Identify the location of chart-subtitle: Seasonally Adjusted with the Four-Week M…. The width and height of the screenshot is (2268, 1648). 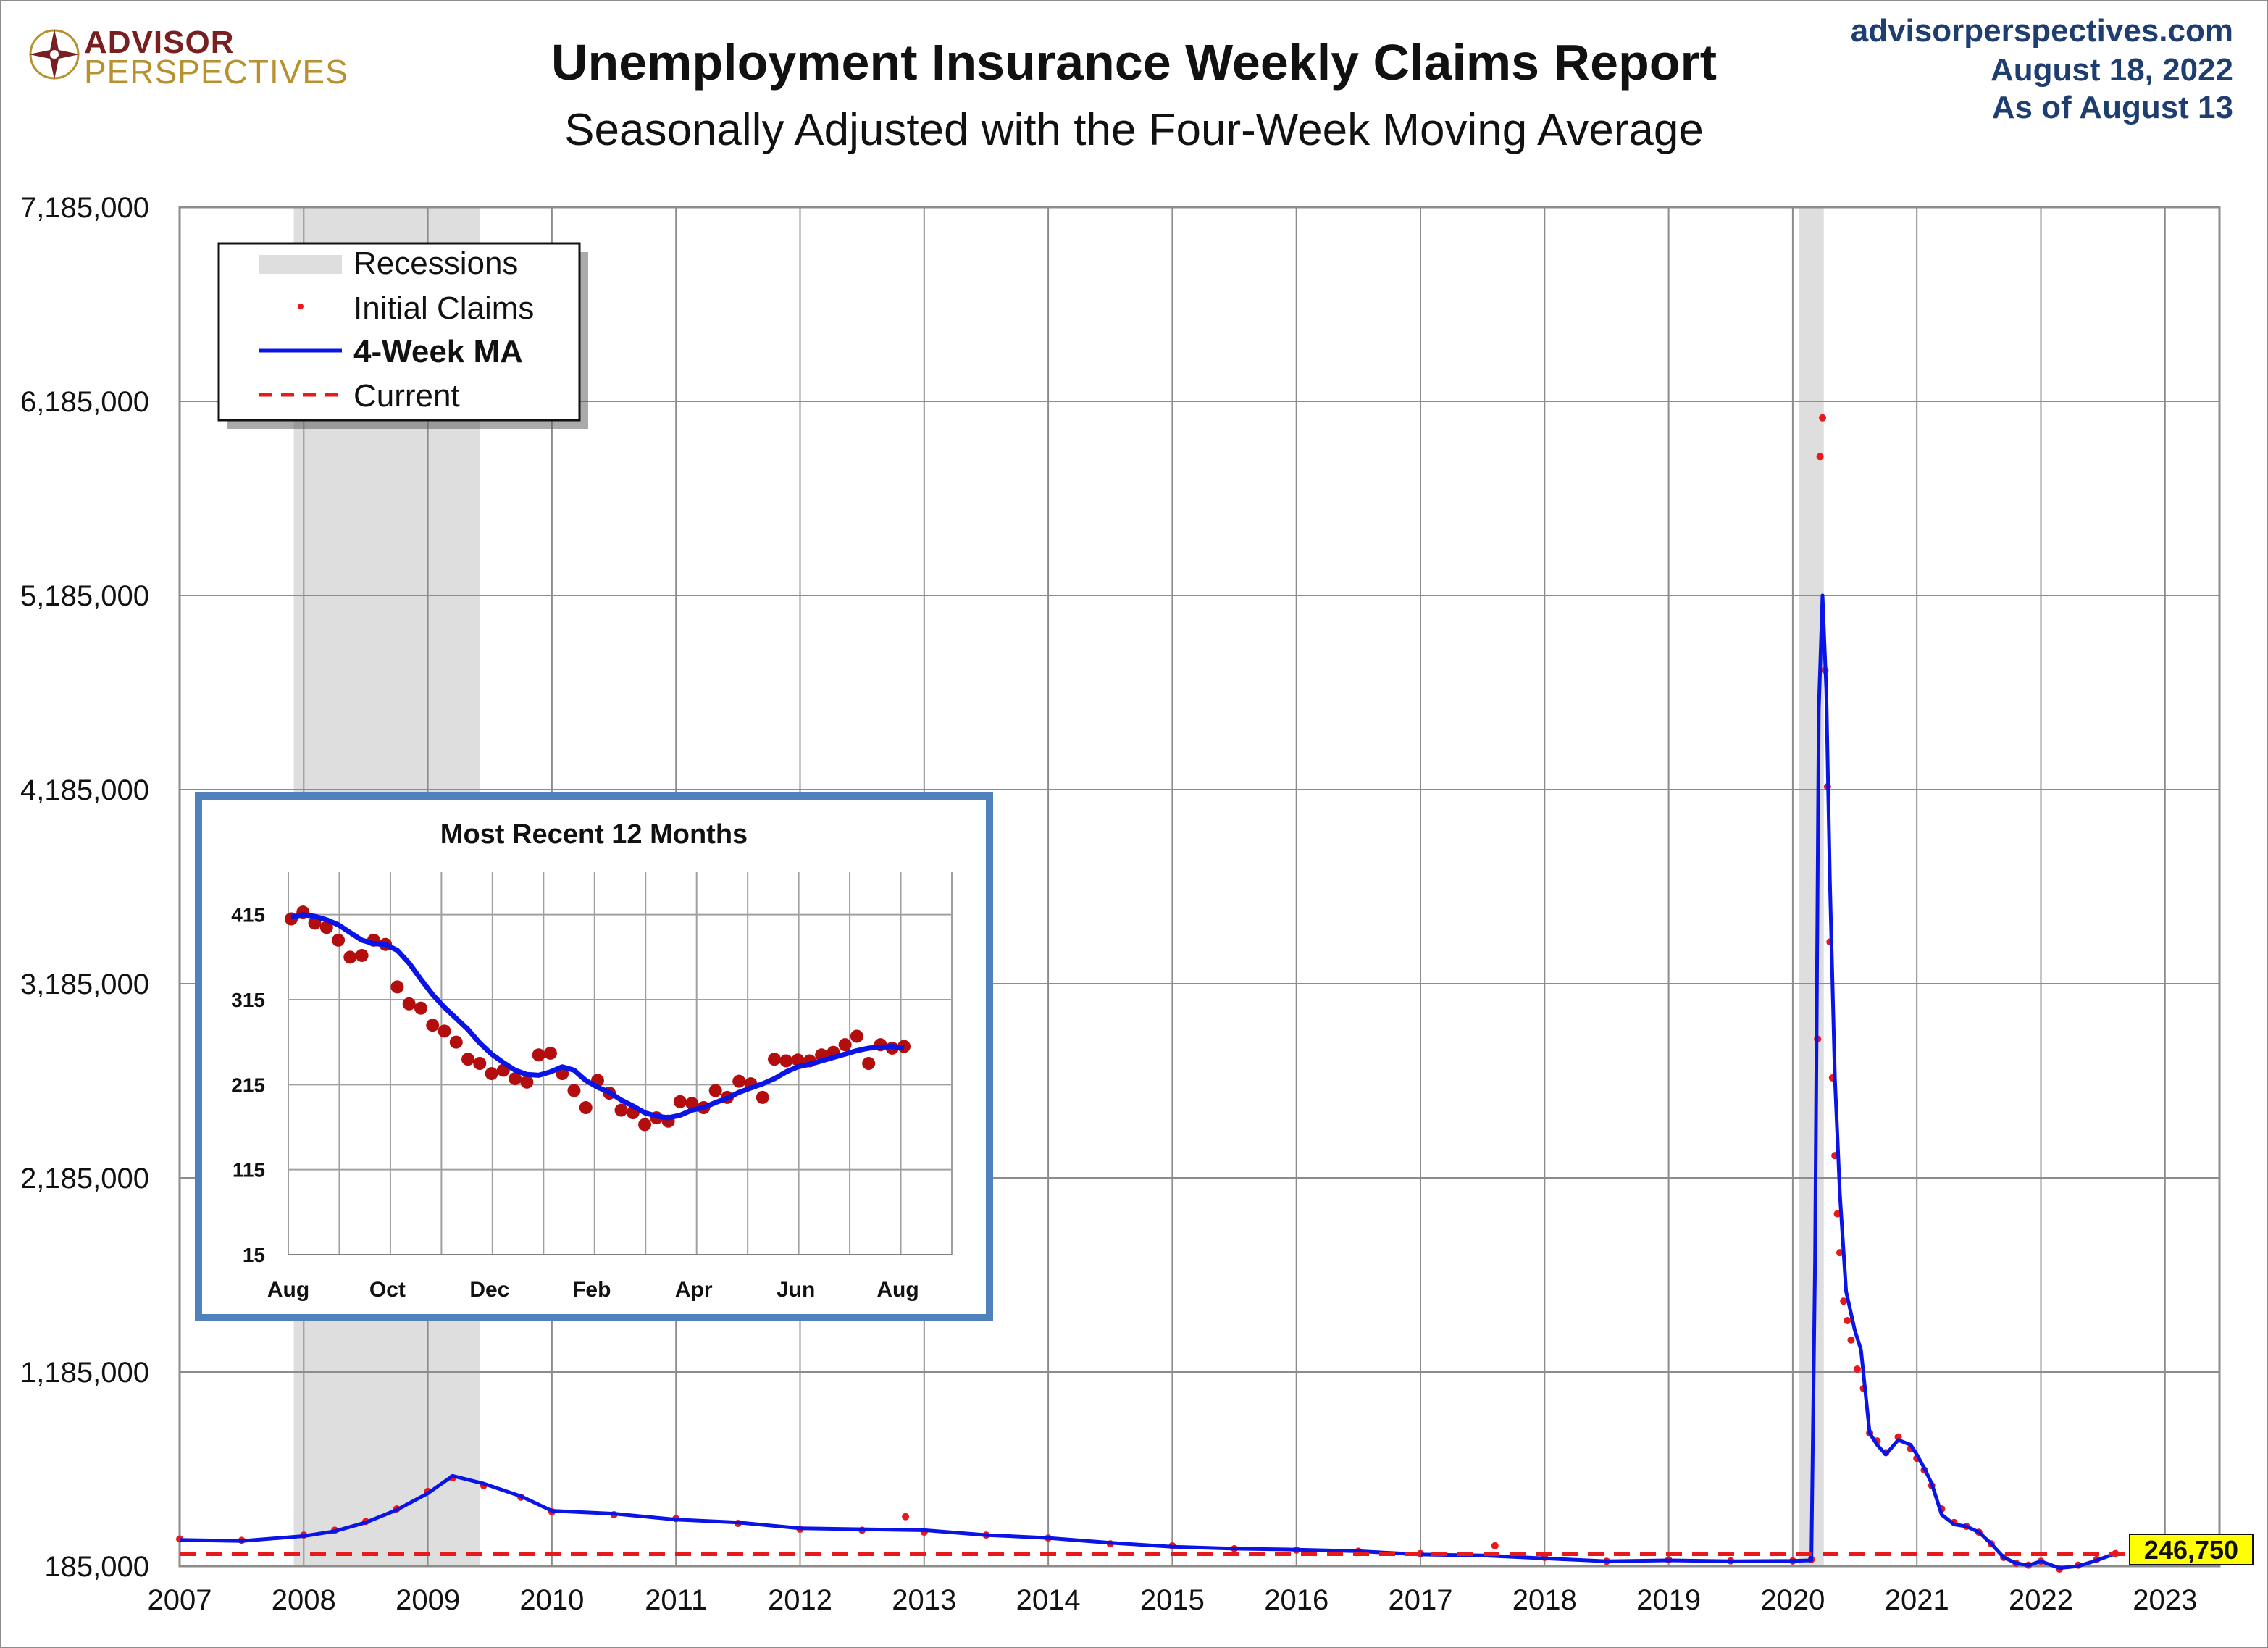
(1134, 130).